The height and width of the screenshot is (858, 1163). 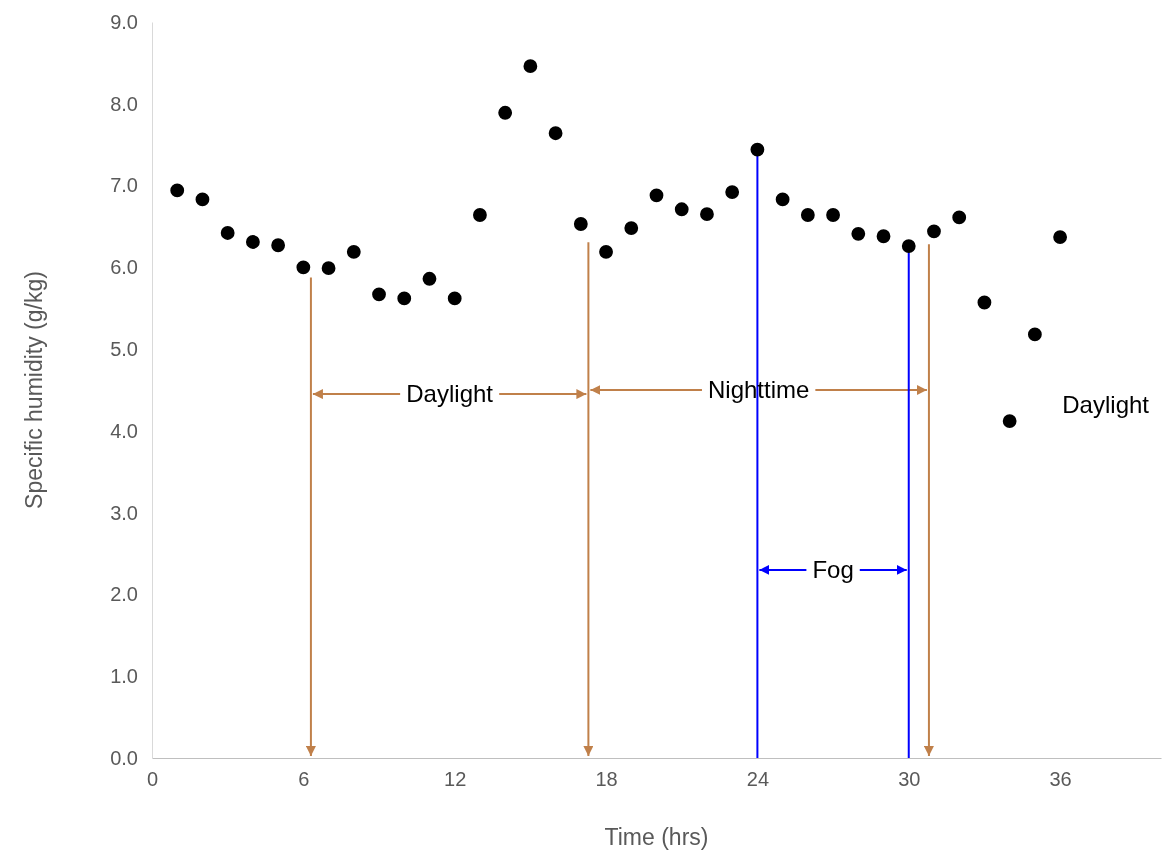 I want to click on y-tick-label: 6.0, so click(x=124, y=267).